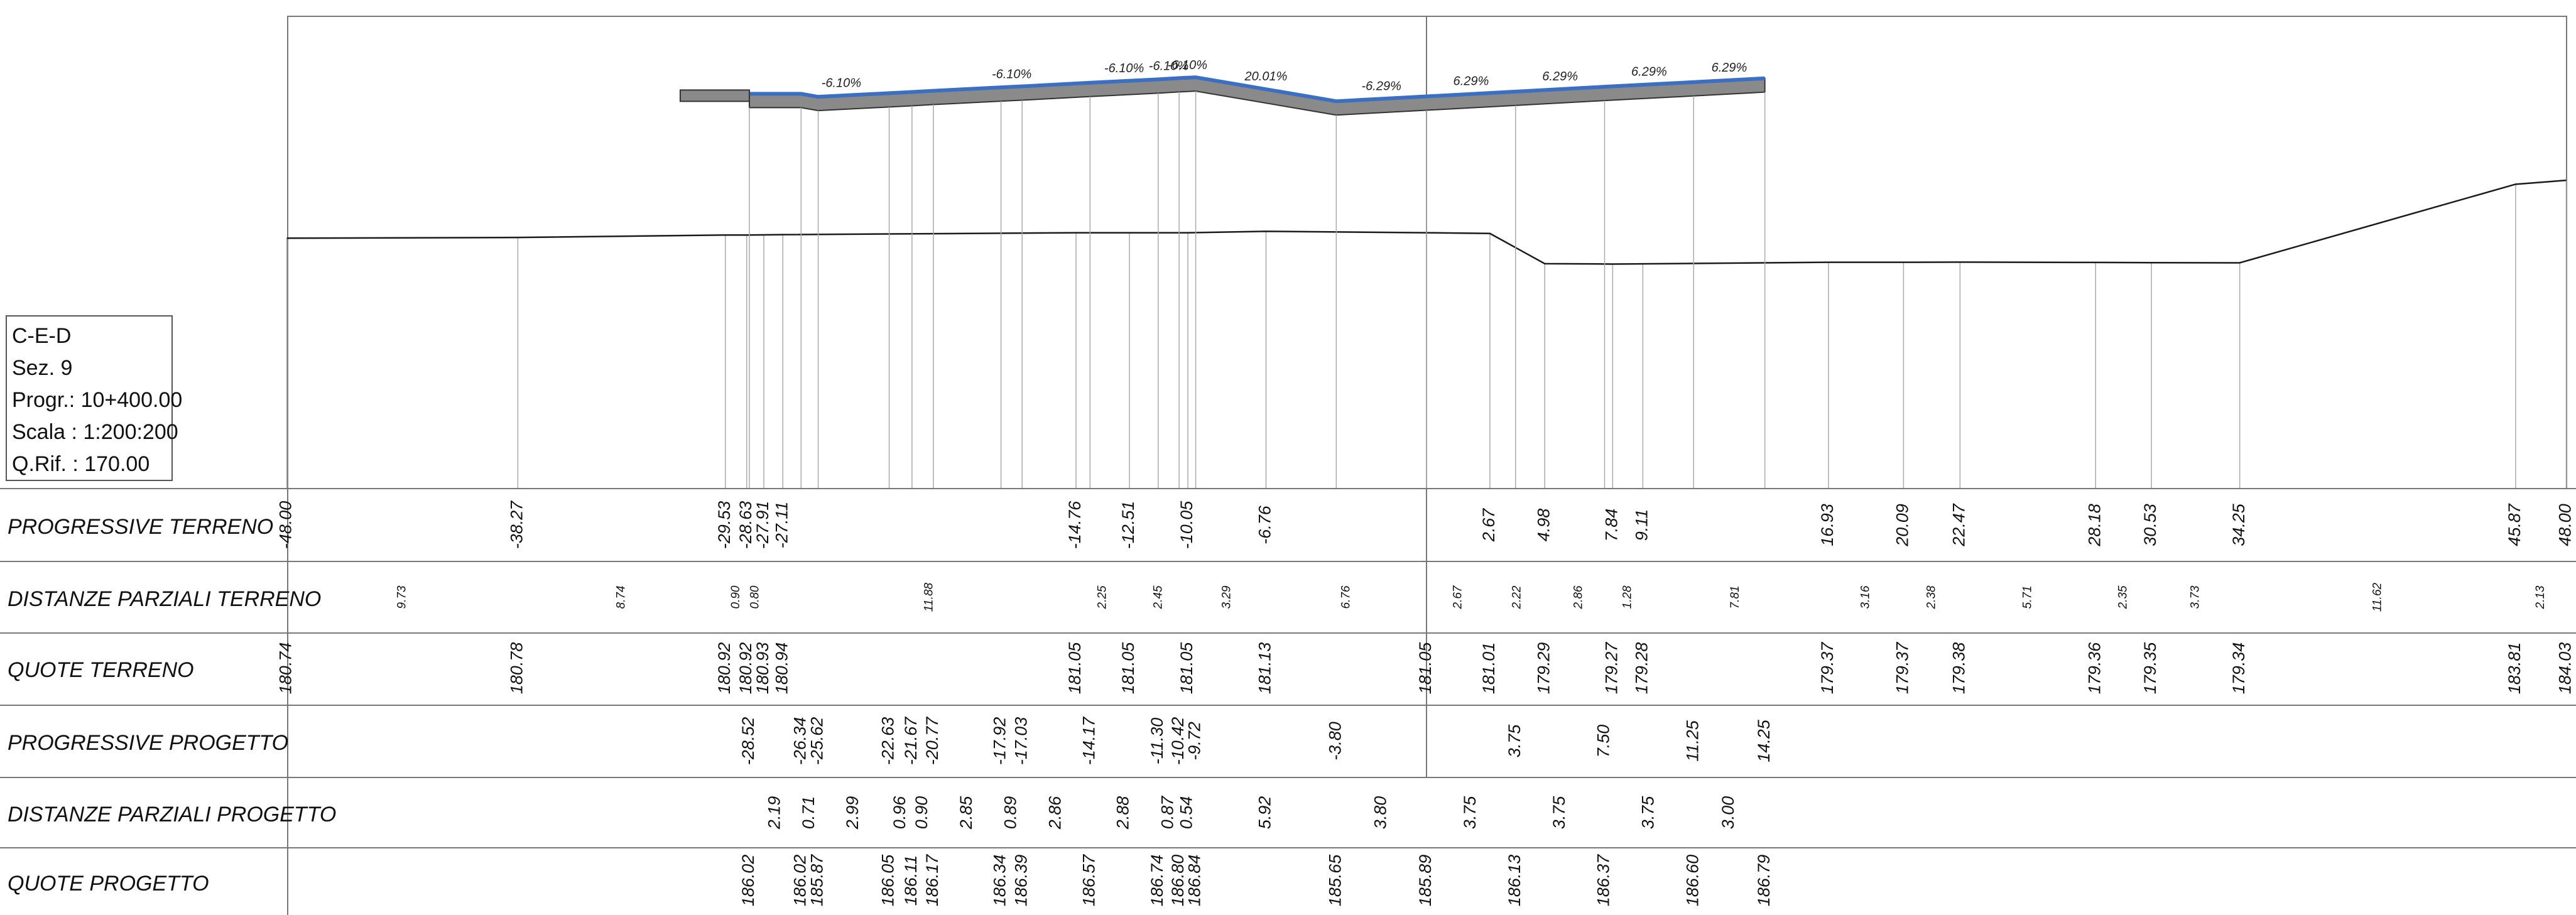 The height and width of the screenshot is (915, 2576). What do you see at coordinates (2195, 597) in the screenshot?
I see `table-value: 3.73` at bounding box center [2195, 597].